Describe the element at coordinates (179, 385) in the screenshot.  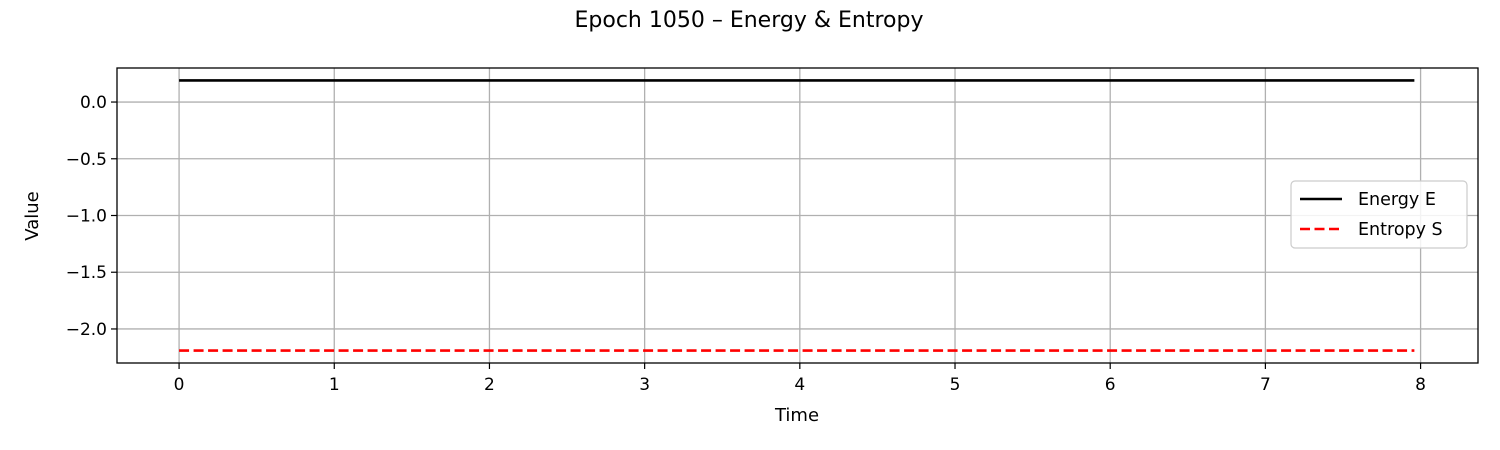
I see `x-tick-label: 0` at that location.